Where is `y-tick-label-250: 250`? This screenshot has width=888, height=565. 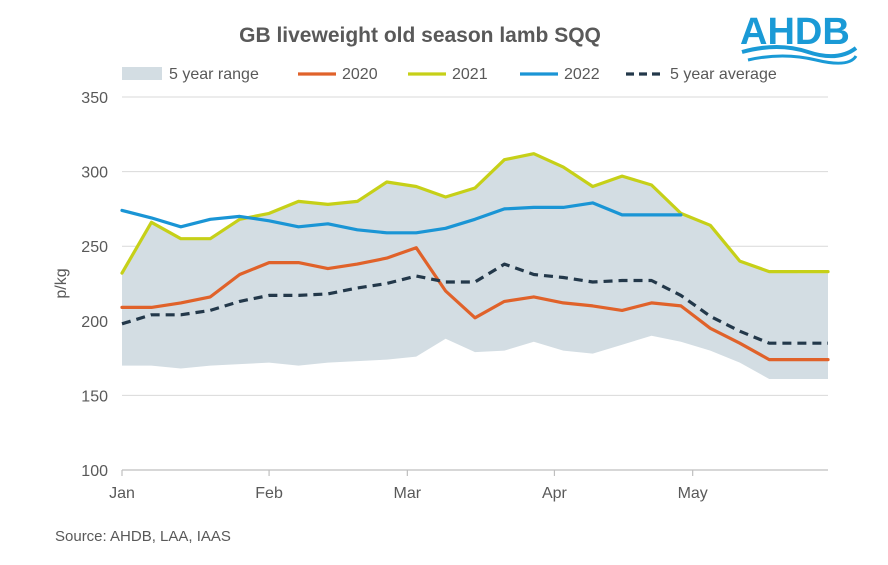
y-tick-label-250: 250 is located at coordinates (94, 247).